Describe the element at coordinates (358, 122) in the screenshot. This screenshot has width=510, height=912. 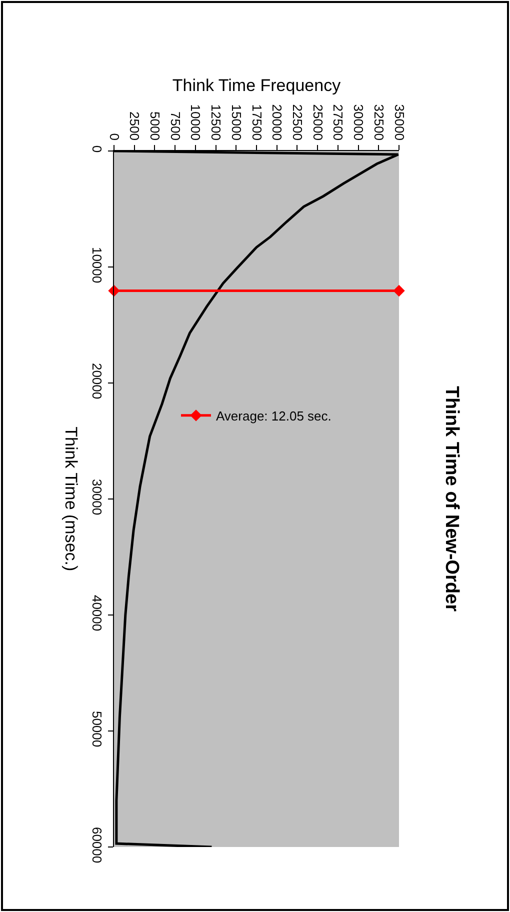
I see `x-tick-label: 30000` at that location.